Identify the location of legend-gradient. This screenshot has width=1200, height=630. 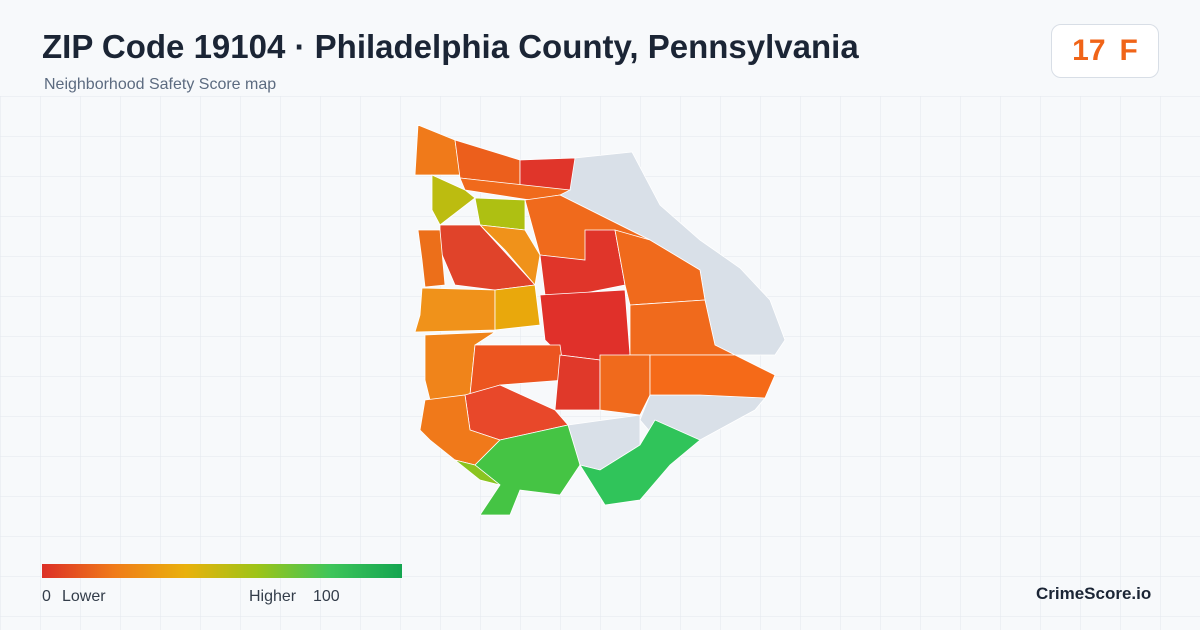
(222, 571).